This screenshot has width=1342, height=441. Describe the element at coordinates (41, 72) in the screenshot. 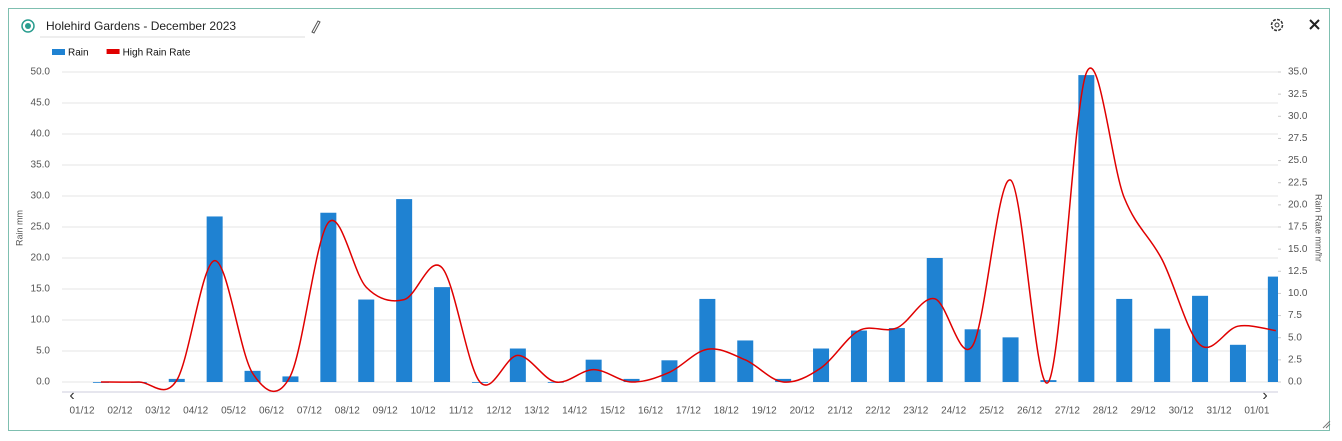

I see `y-tick-label: 50.0` at that location.